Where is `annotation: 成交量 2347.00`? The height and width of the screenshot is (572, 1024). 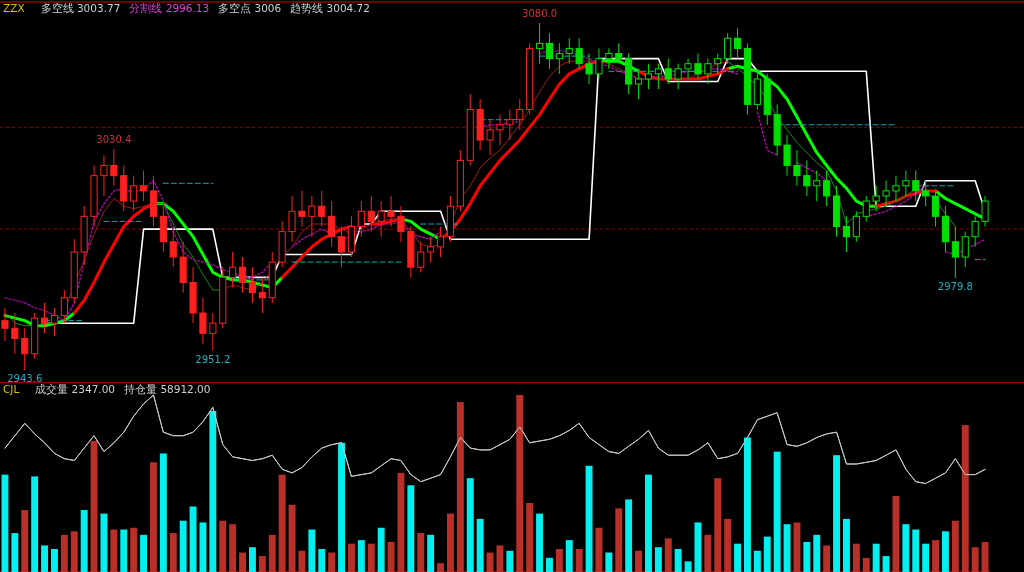
annotation: 成交量 2347.00 is located at coordinates (75, 389).